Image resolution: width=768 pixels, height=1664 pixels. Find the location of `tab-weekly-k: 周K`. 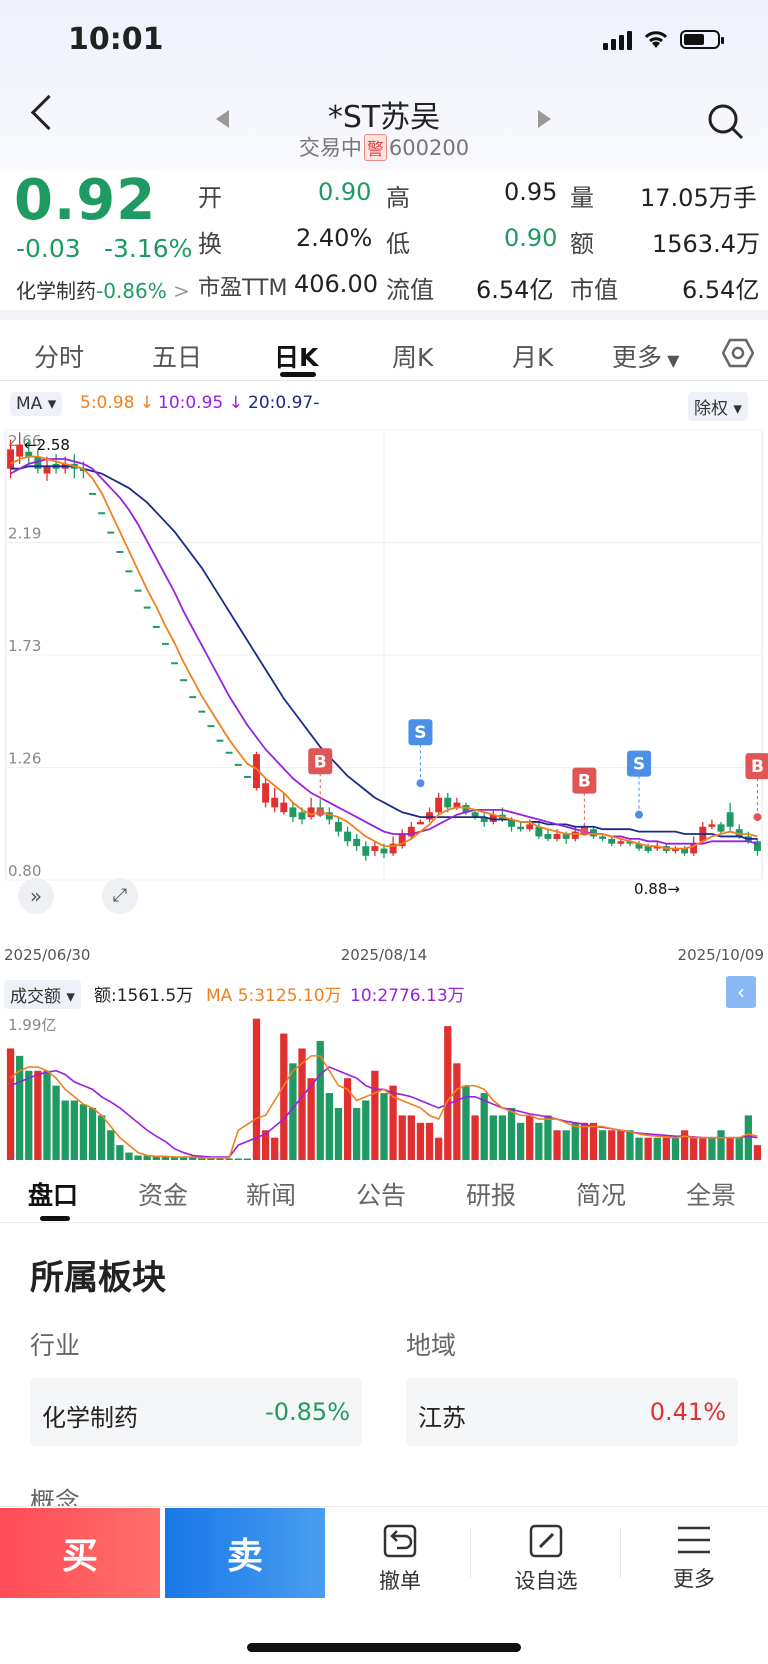

tab-weekly-k: 周K is located at coordinates (413, 357).